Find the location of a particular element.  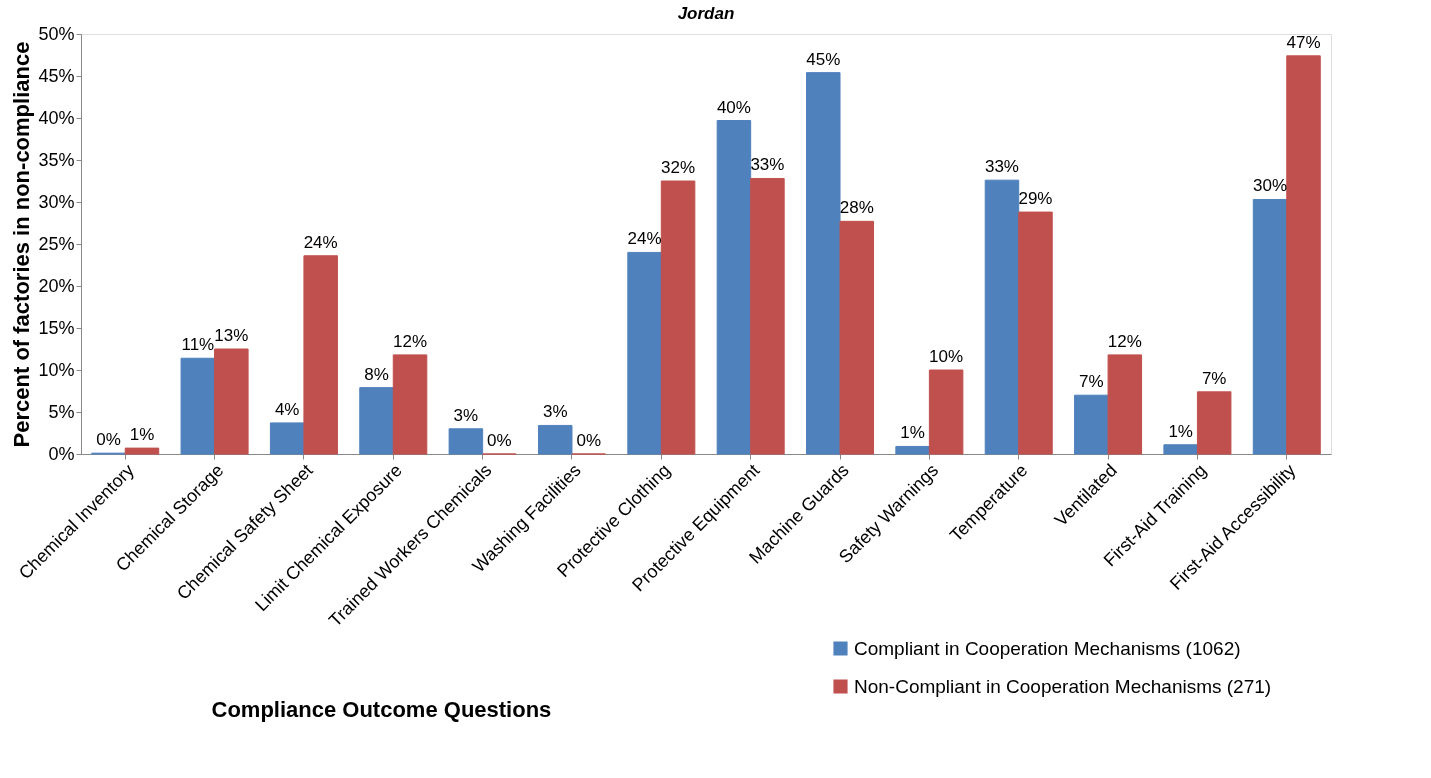

y-tick-label: 10% is located at coordinates (56, 369).